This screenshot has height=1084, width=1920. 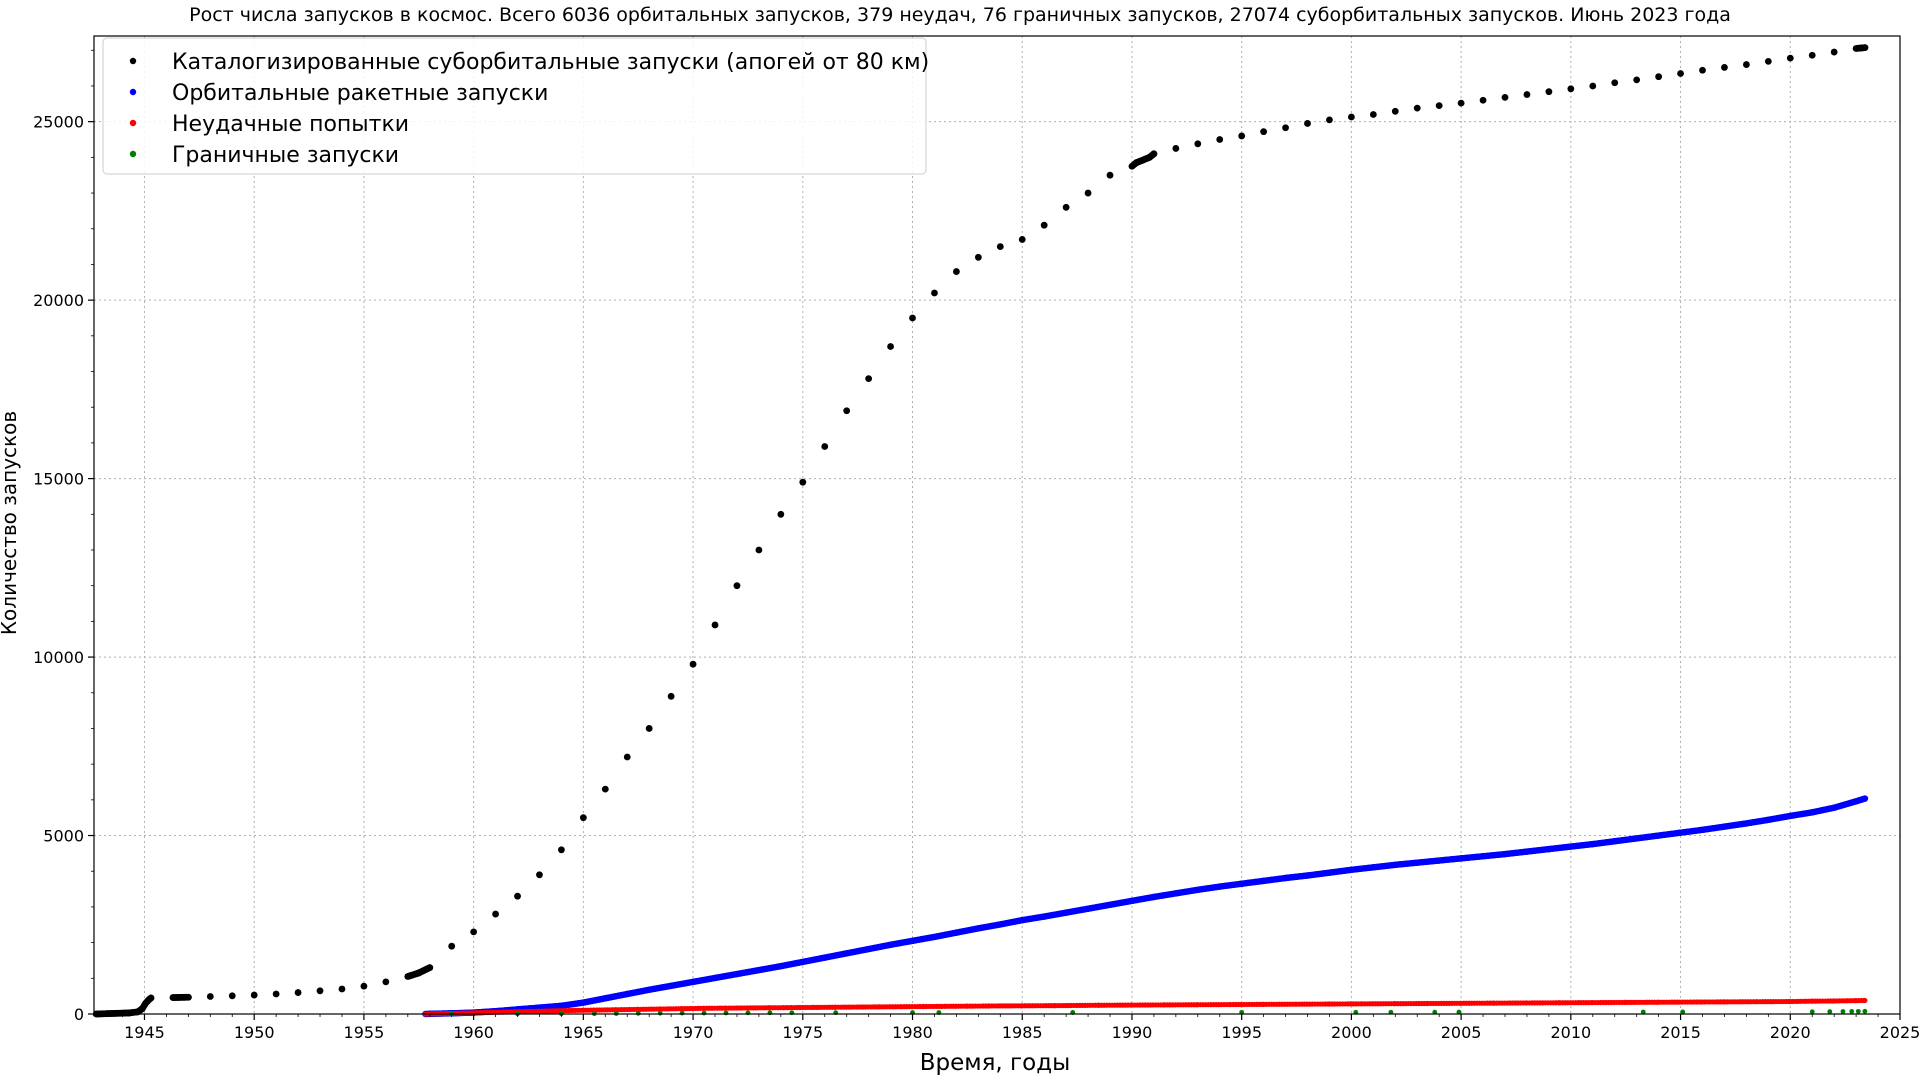 I want to click on x-tick-label: 1990, so click(x=1132, y=1032).